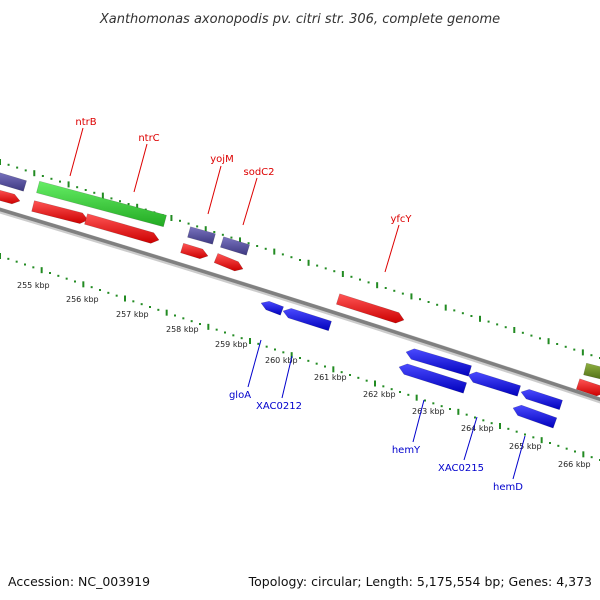  I want to click on scale-label: 265 kbp, so click(525, 446).